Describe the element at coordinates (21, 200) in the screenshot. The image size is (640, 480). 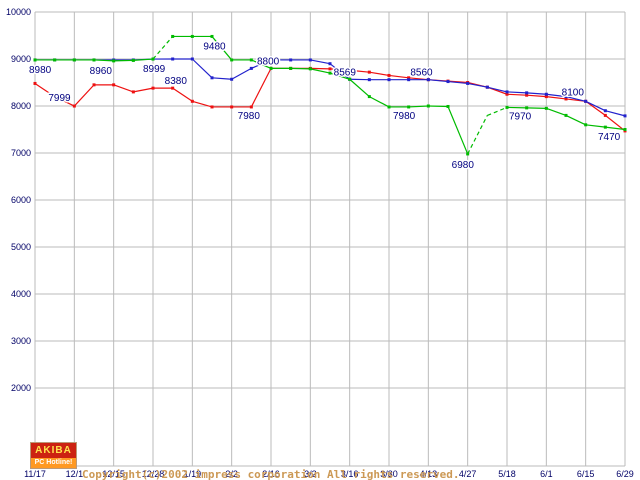
I see `svg-text: 6000` at that location.